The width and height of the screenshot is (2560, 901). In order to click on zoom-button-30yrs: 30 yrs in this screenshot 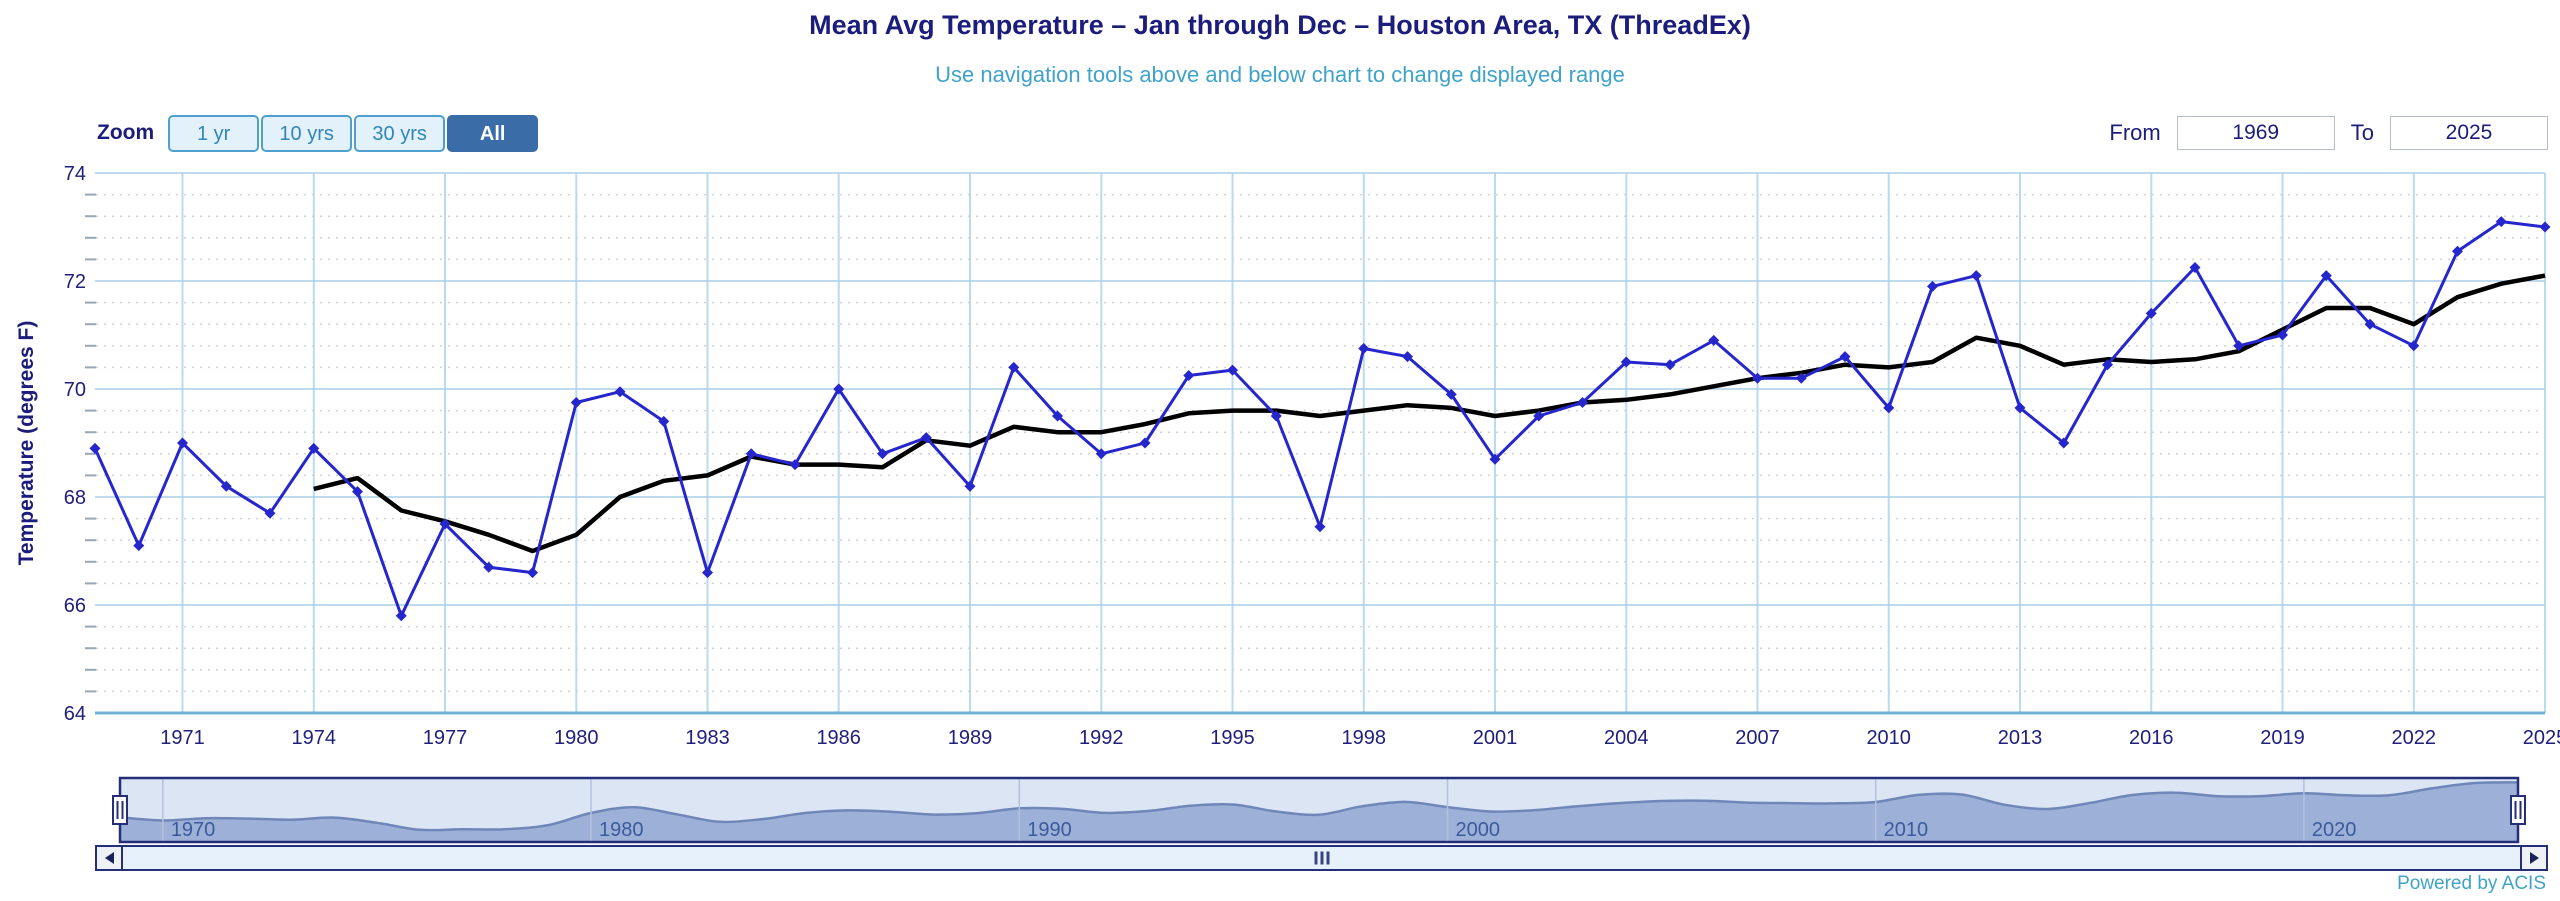, I will do `click(400, 133)`.